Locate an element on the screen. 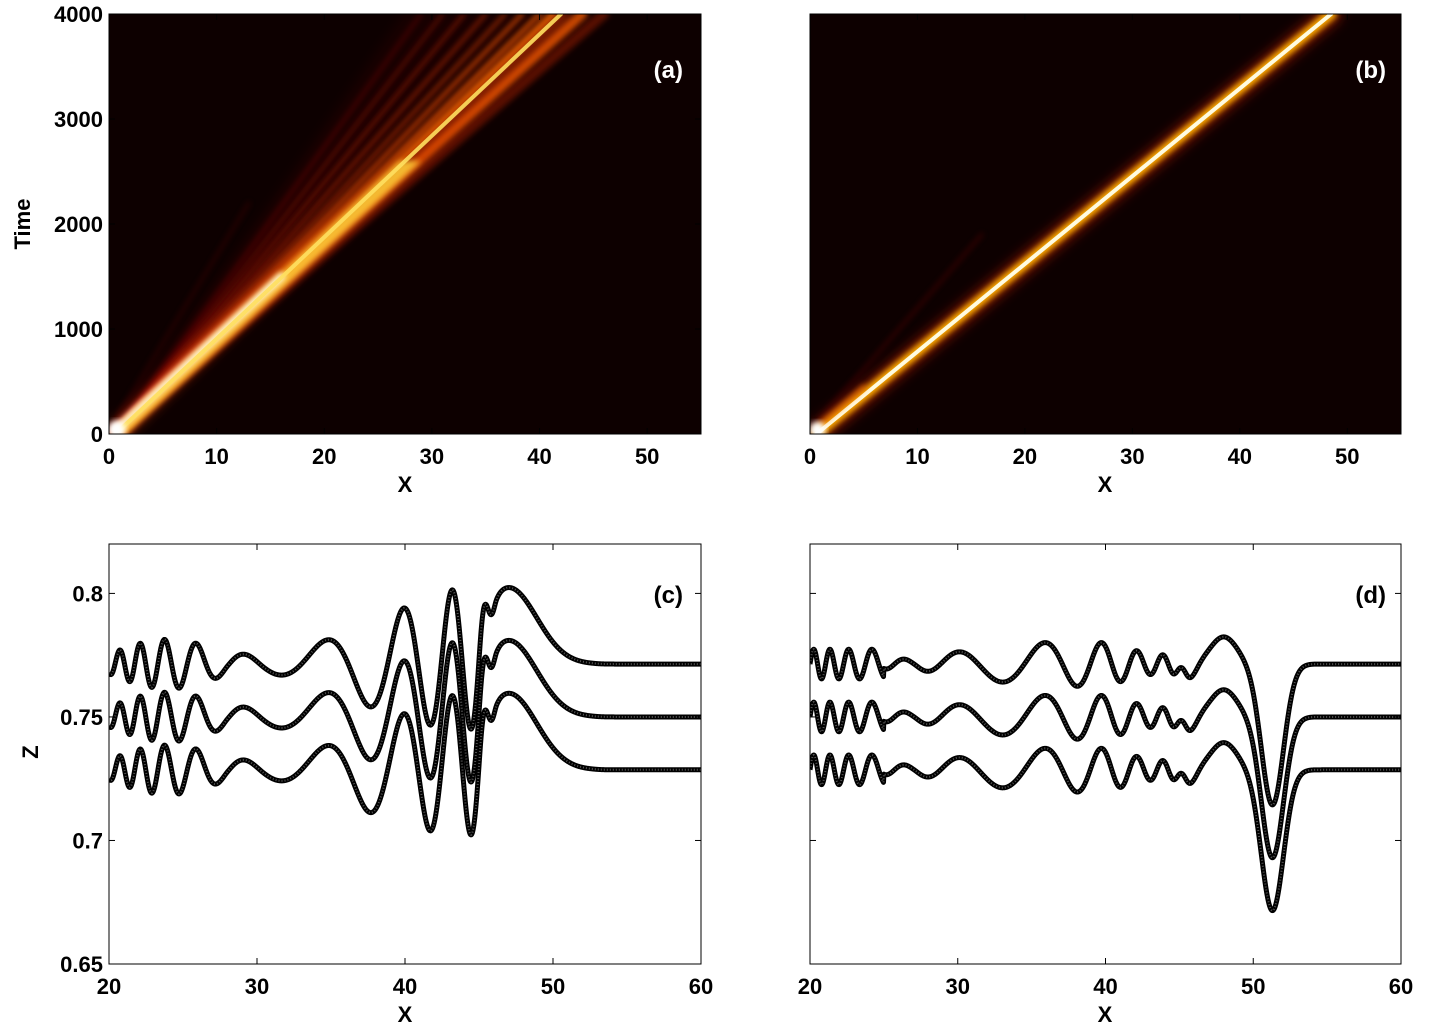 This screenshot has width=1439, height=1028. panel-label-b: (b) is located at coordinates (1370, 70).